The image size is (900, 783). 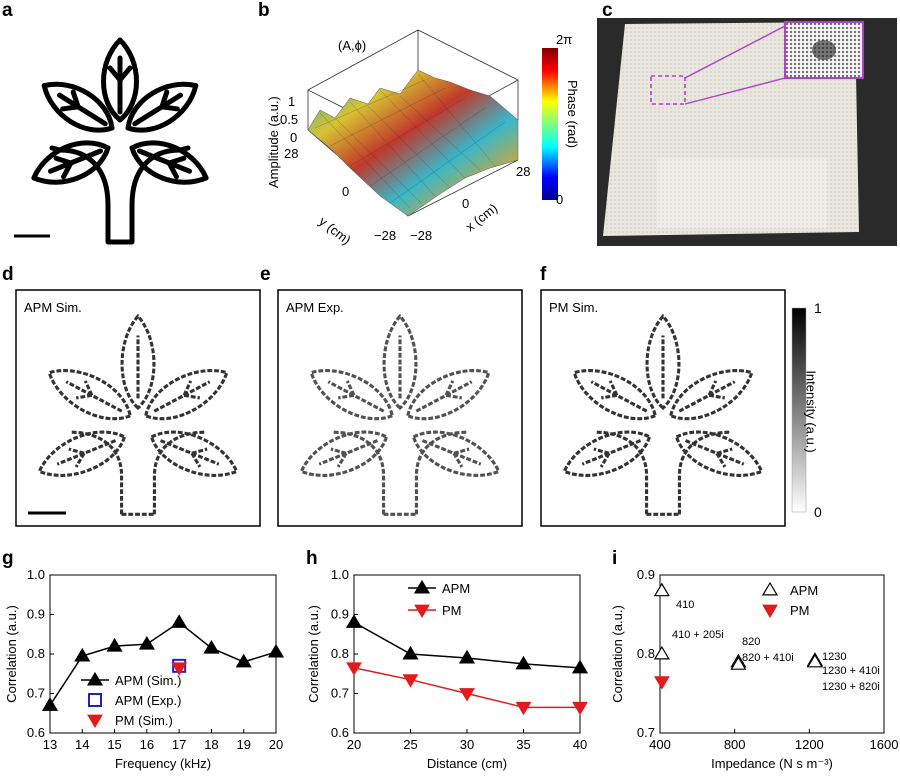 I want to click on y-tick-label: 0.6, so click(x=36, y=732).